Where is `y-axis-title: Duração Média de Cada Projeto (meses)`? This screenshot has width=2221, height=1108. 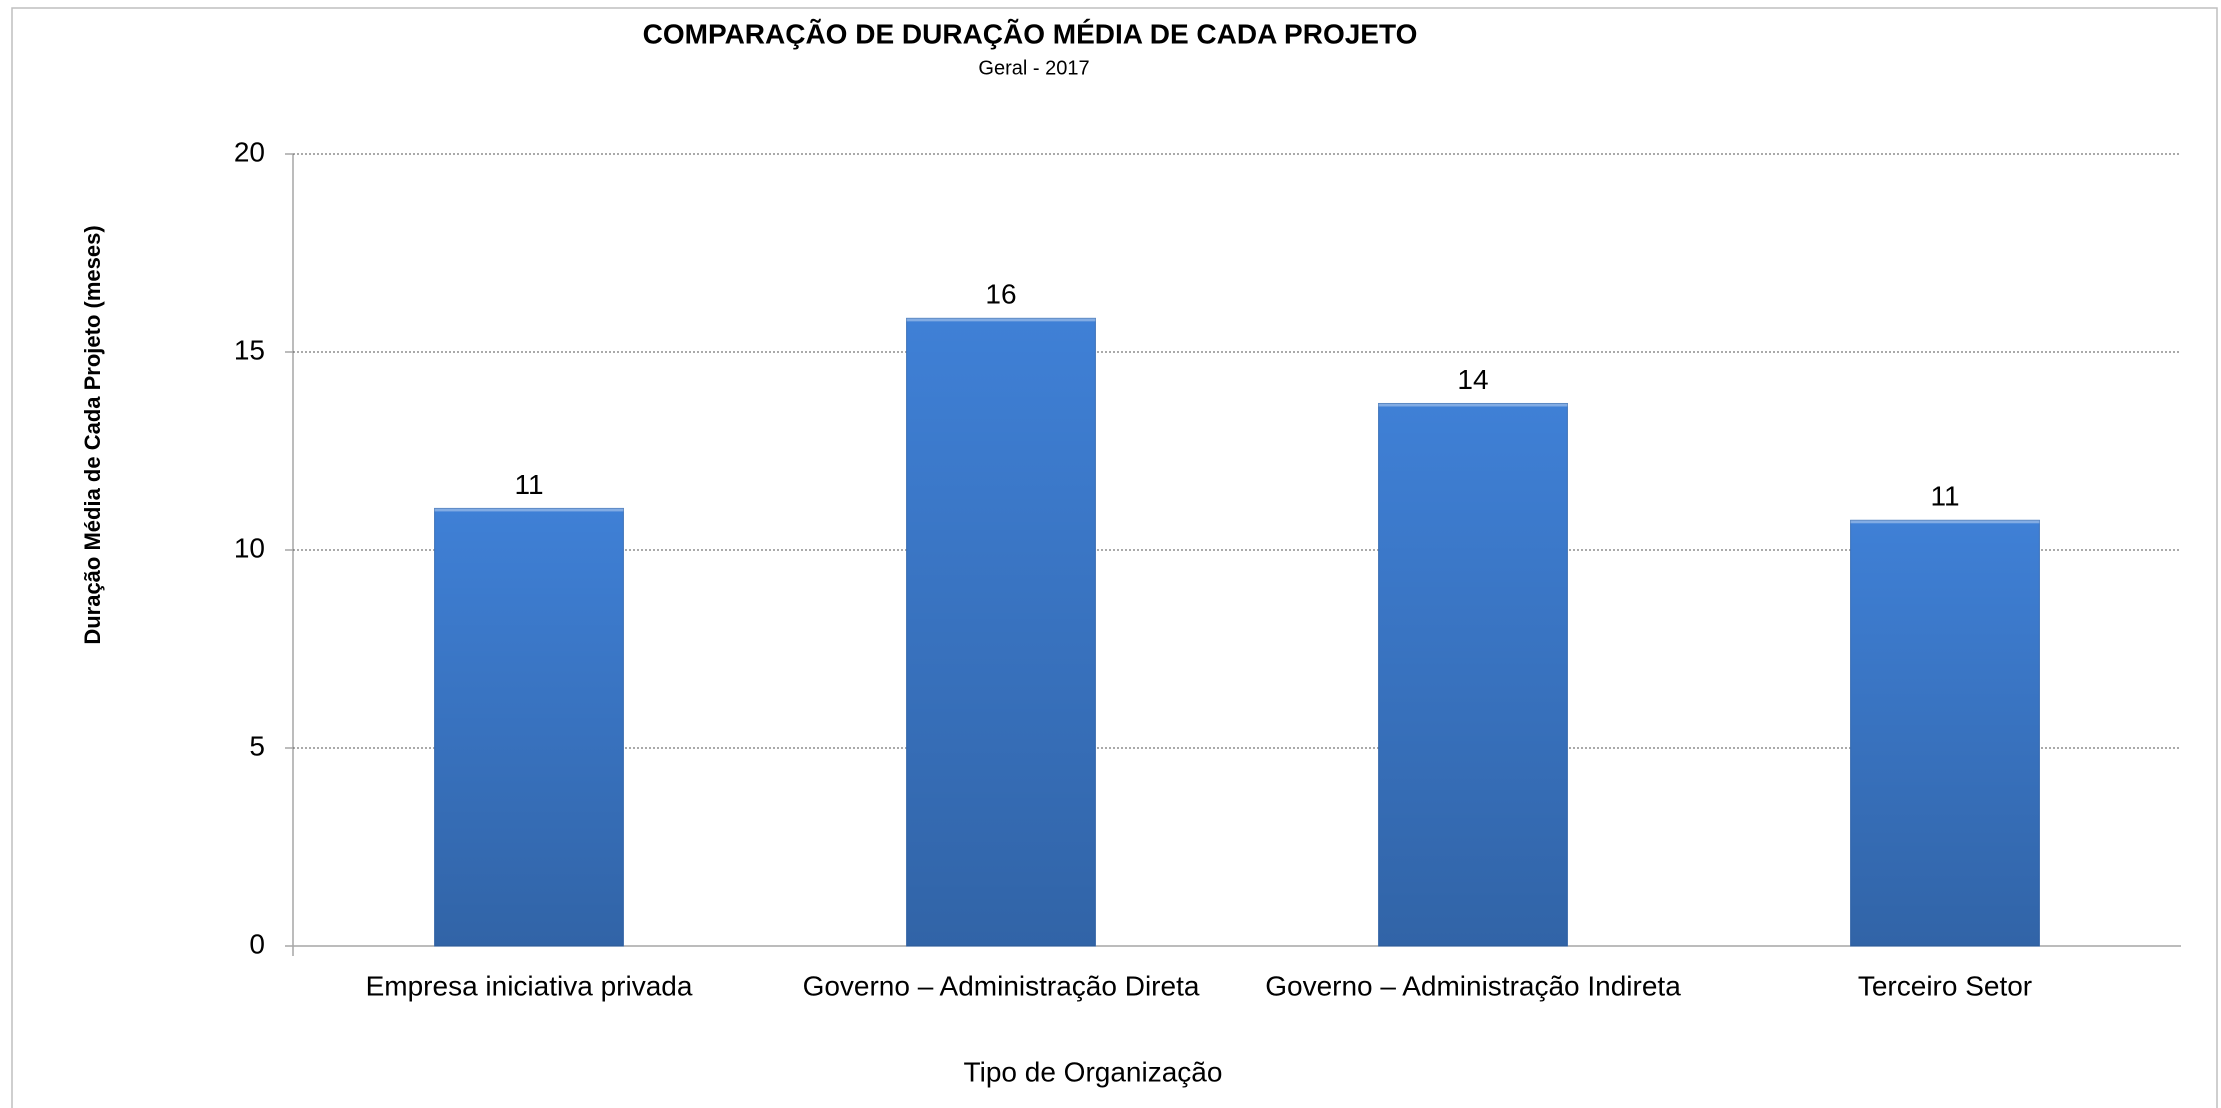
y-axis-title: Duração Média de Cada Projeto (meses) is located at coordinates (92, 434).